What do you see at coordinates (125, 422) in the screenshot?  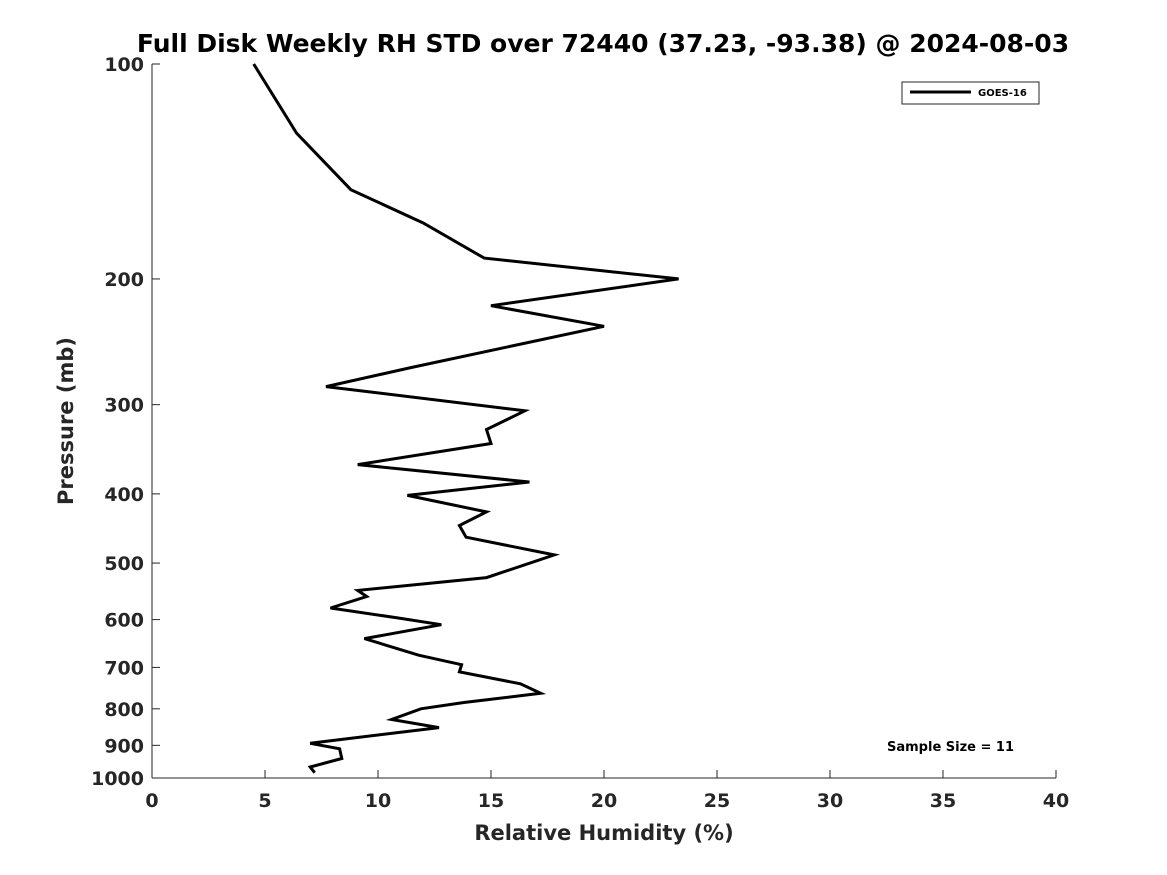 I see `y-ticks: 1000 900 800 700 600 500 400 300 200 100` at bounding box center [125, 422].